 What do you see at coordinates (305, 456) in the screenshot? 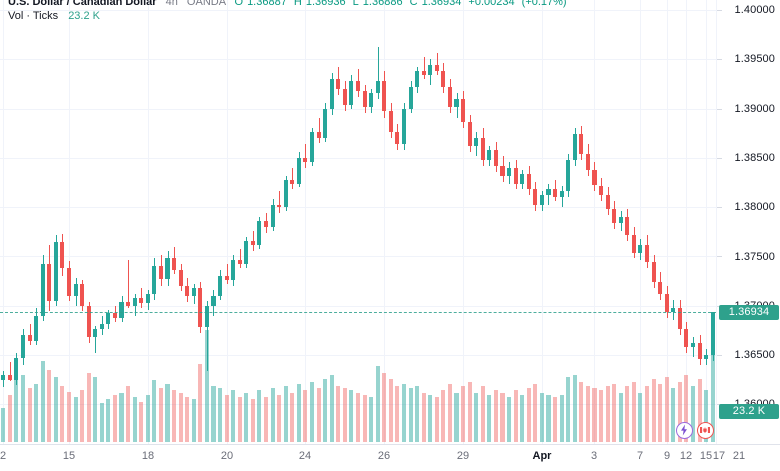
I see `time-tick-label: 24` at bounding box center [305, 456].